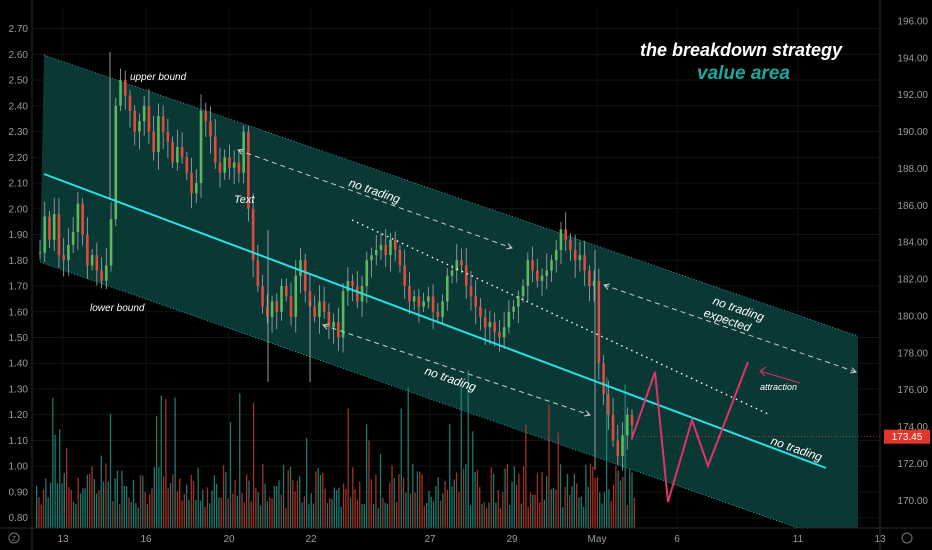 The image size is (932, 550). I want to click on left-tick-label: 1.40, so click(19, 364).